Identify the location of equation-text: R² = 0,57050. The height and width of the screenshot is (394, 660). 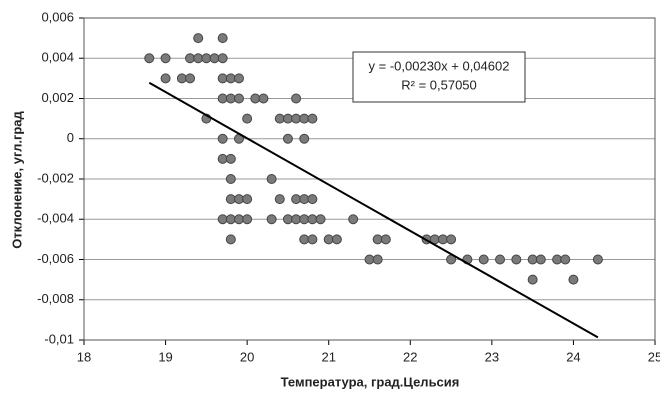
(439, 84).